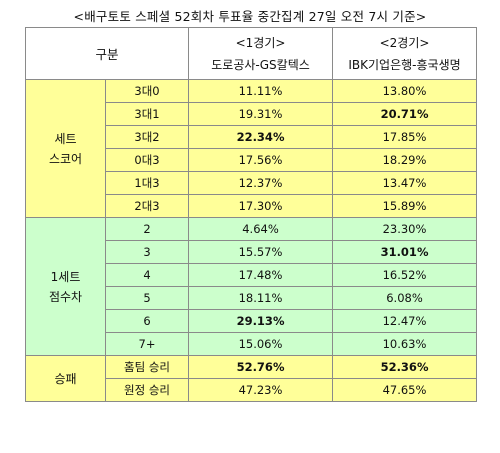 Image resolution: width=500 pixels, height=453 pixels. What do you see at coordinates (65, 138) in the screenshot?
I see `section-name-line1: 세트` at bounding box center [65, 138].